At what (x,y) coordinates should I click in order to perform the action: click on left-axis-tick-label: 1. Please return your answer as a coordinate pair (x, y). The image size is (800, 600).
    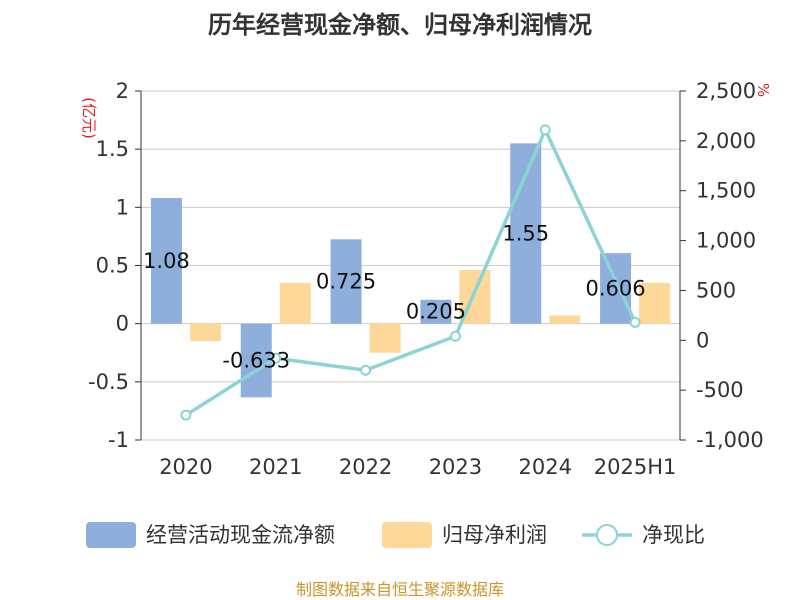
    Looking at the image, I should click on (122, 207).